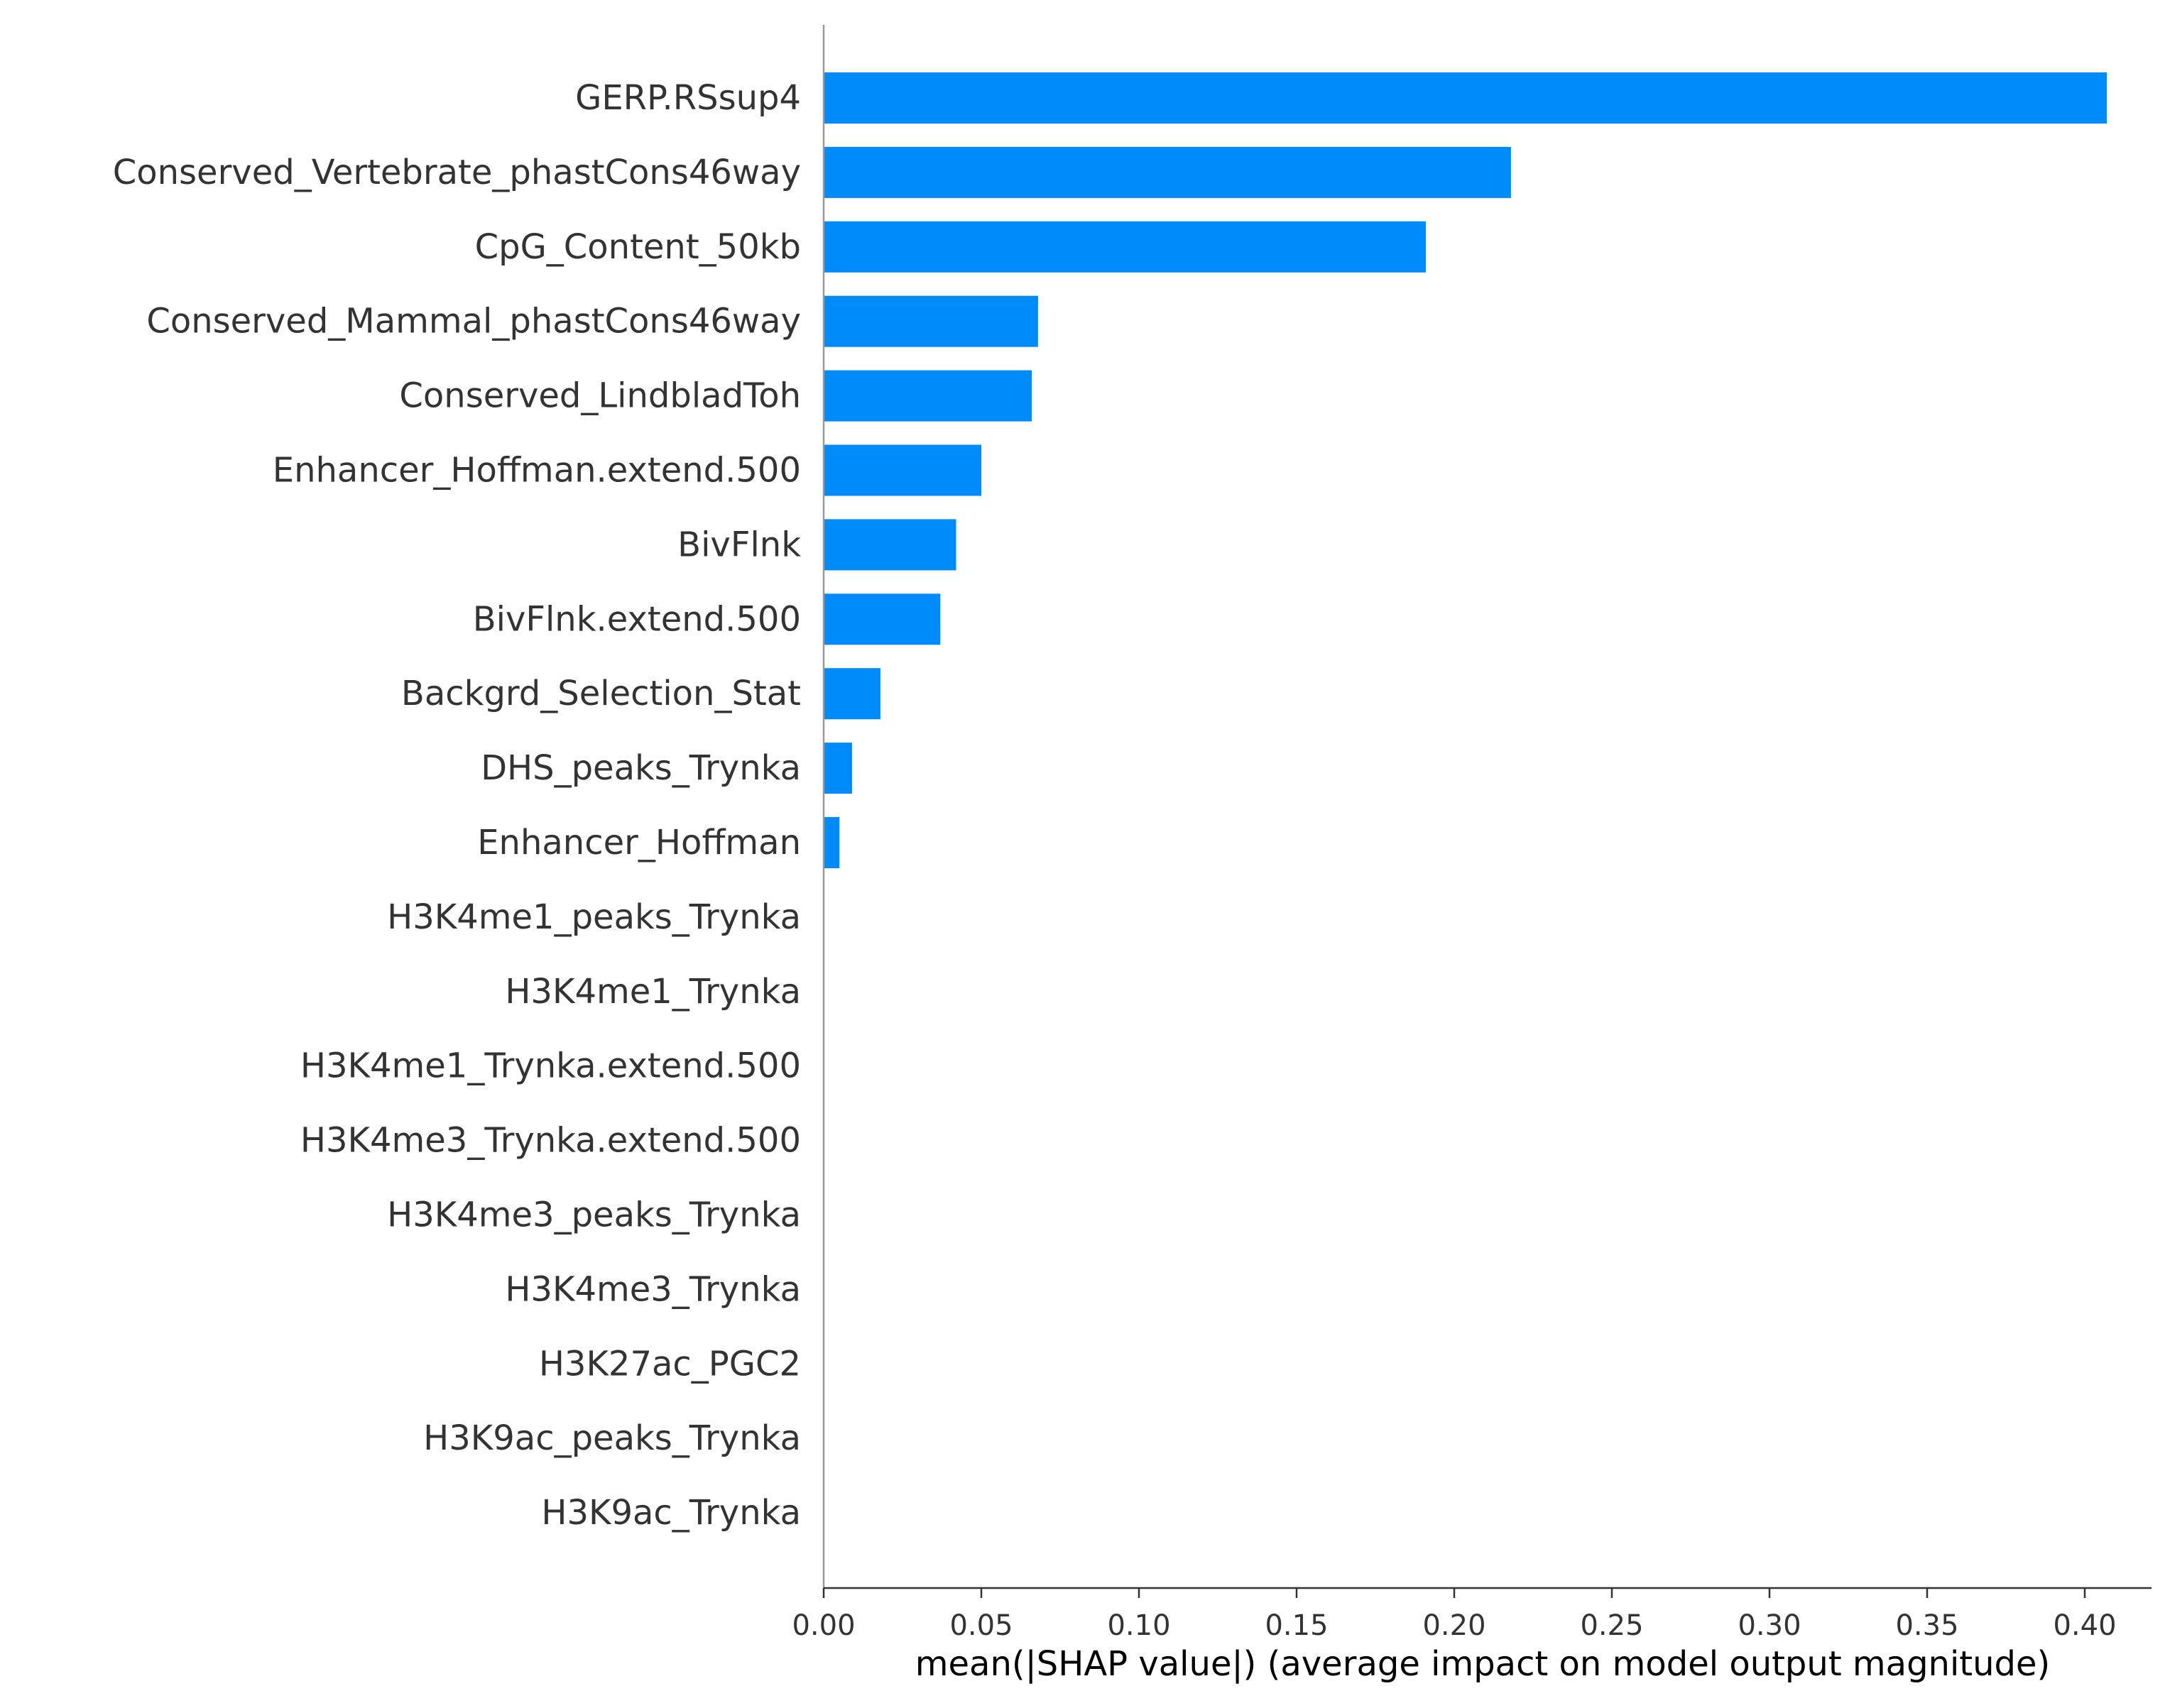 The image size is (2165, 1708). I want to click on category-label: H3K4me3_peaks_Trynka, so click(594, 1215).